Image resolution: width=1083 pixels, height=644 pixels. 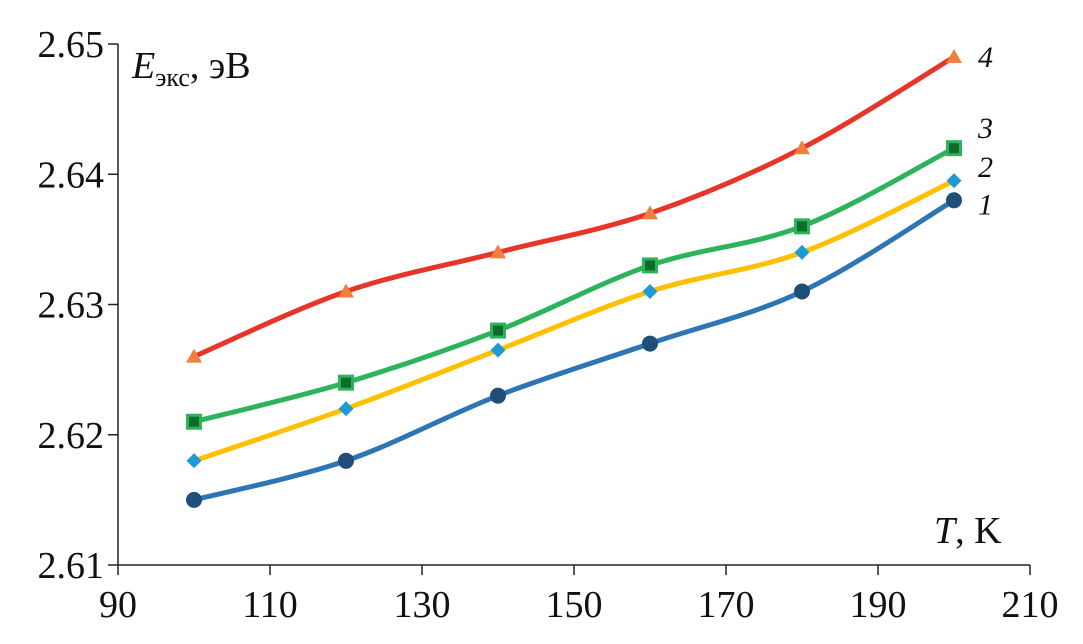 I want to click on y-tick-label: 2.65, so click(x=71, y=45).